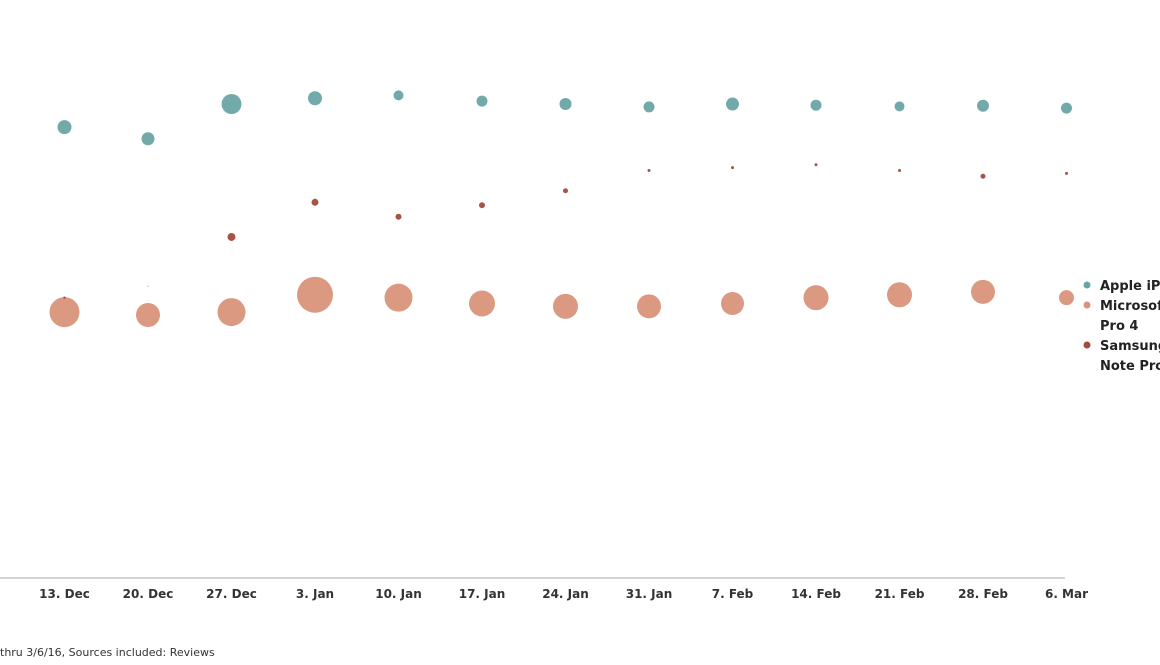 The height and width of the screenshot is (665, 1160). What do you see at coordinates (482, 594) in the screenshot?
I see `x-tick-label: 17. Jan` at bounding box center [482, 594].